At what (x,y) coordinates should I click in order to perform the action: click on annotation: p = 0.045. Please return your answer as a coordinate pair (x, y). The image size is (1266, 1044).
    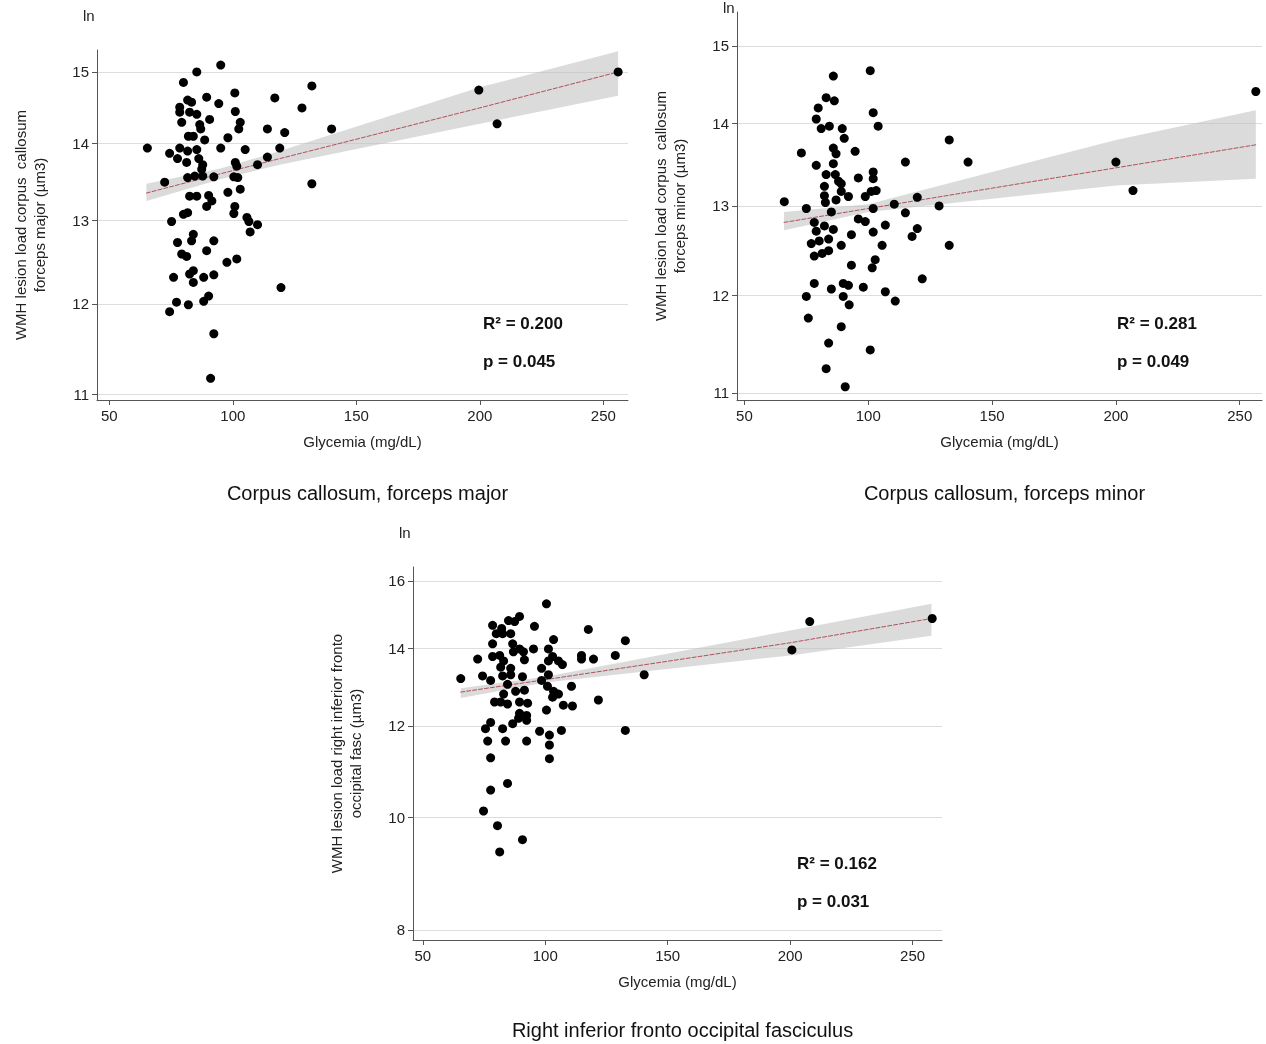
    Looking at the image, I should click on (519, 361).